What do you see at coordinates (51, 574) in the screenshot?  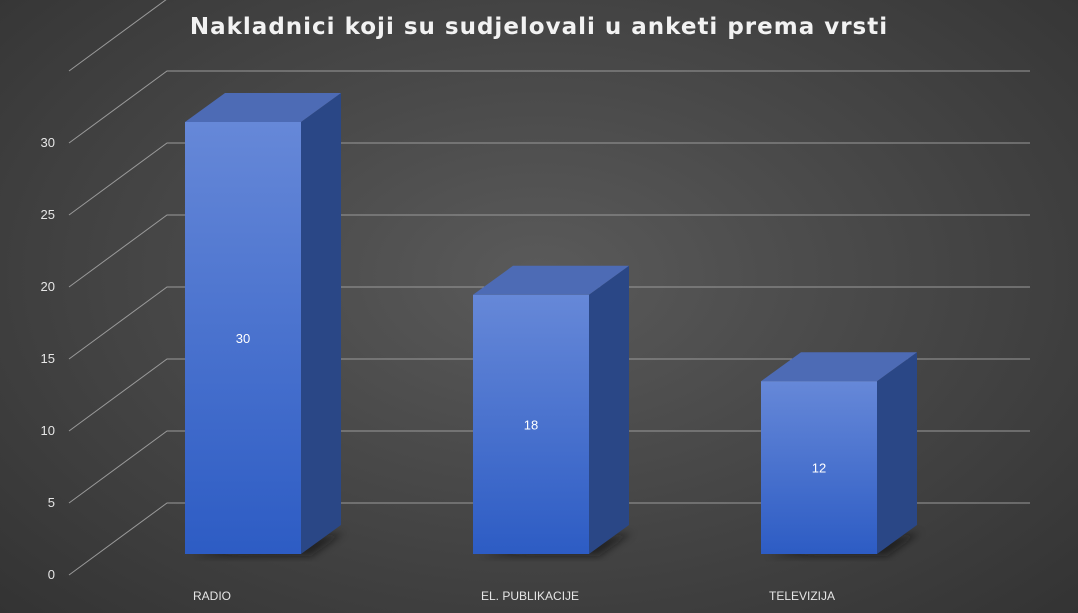 I see `y-tick-label: 0` at bounding box center [51, 574].